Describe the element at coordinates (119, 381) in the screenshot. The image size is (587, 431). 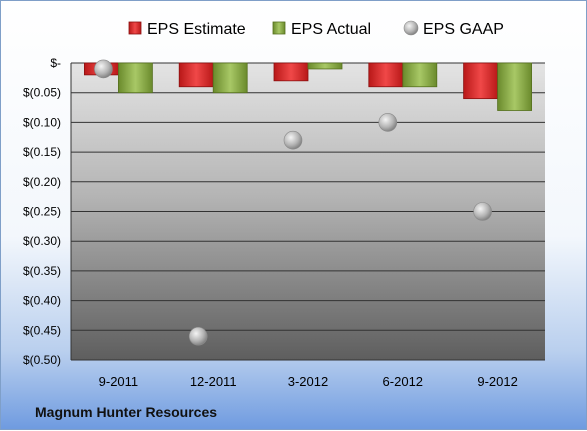
I see `x-category-label: 9-2011` at that location.